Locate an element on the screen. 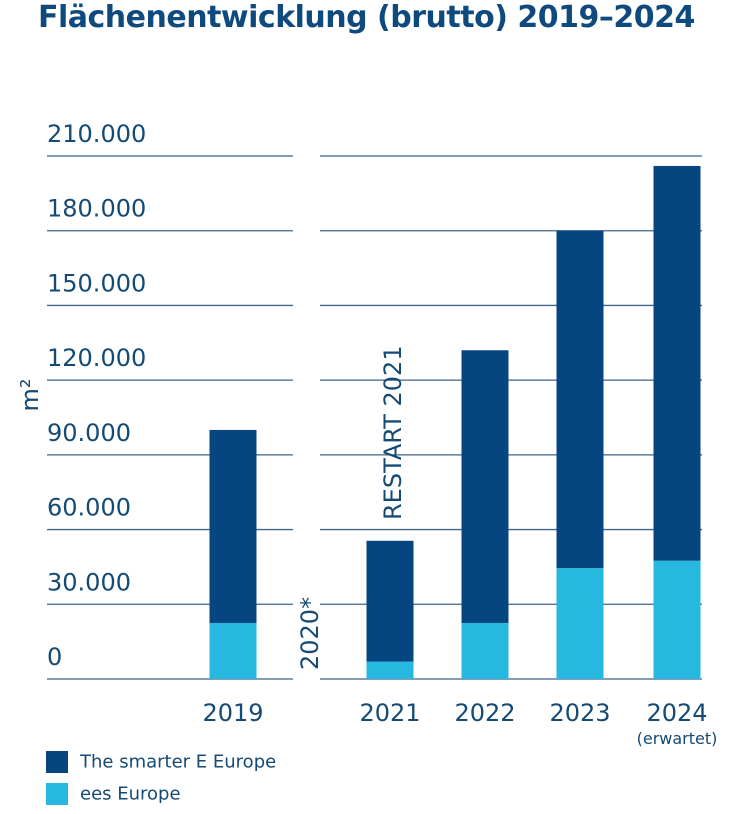 Image resolution: width=741 pixels, height=814 pixels. legend-label: ees Europe is located at coordinates (130, 794).